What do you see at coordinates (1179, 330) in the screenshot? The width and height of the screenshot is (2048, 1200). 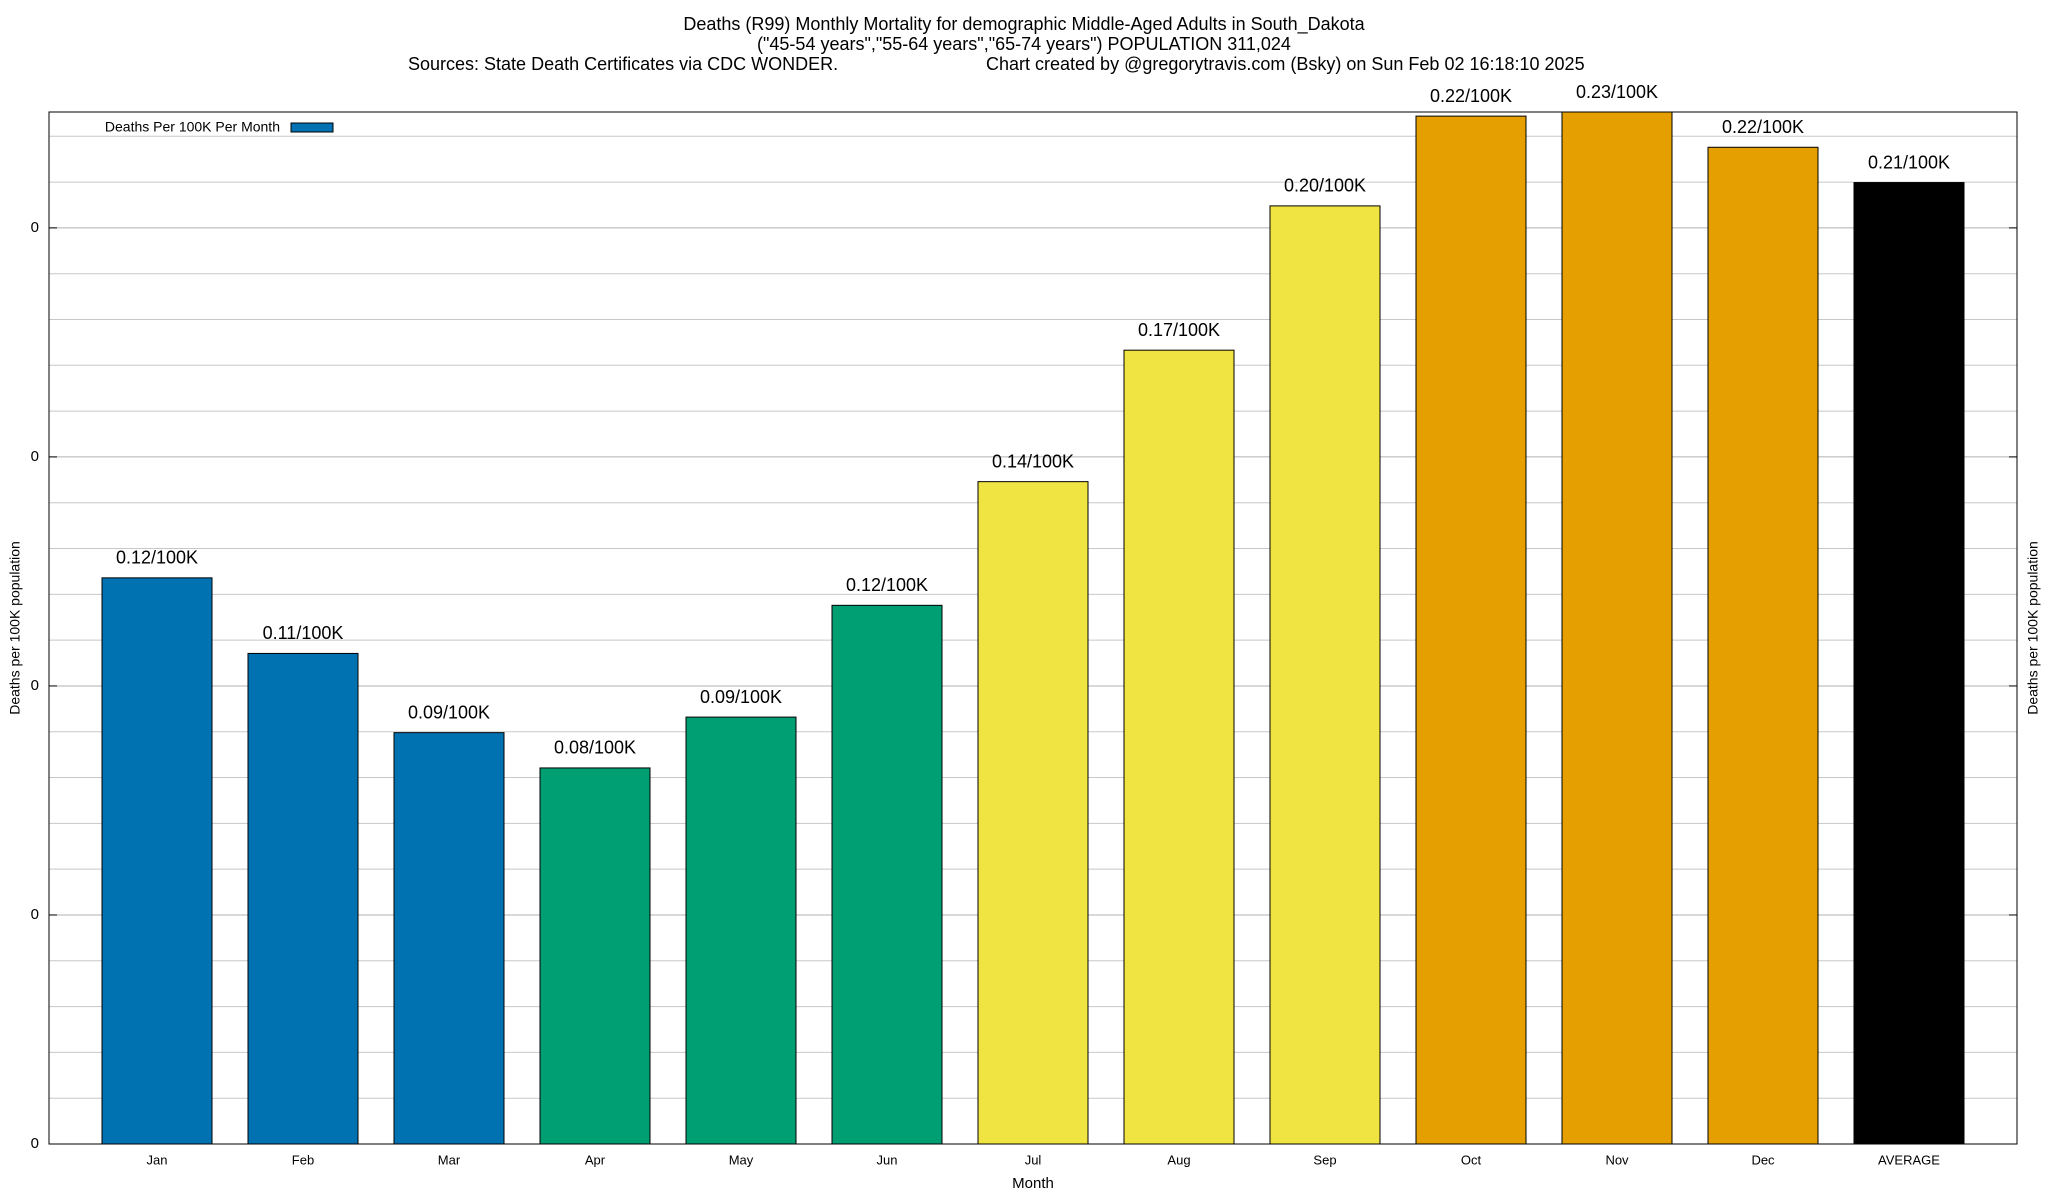 I see `value-label: 0.17/100K` at bounding box center [1179, 330].